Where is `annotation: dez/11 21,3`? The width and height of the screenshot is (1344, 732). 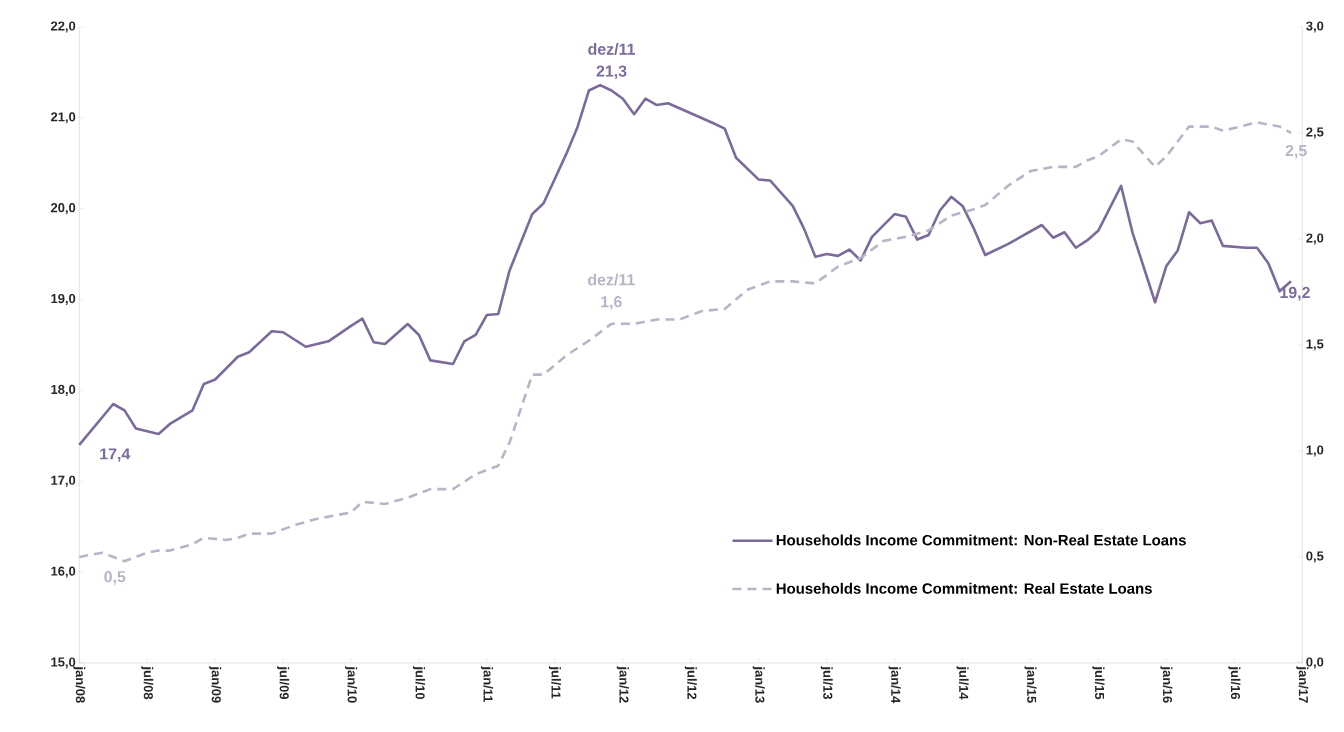 annotation: dez/11 21,3 is located at coordinates (611, 61).